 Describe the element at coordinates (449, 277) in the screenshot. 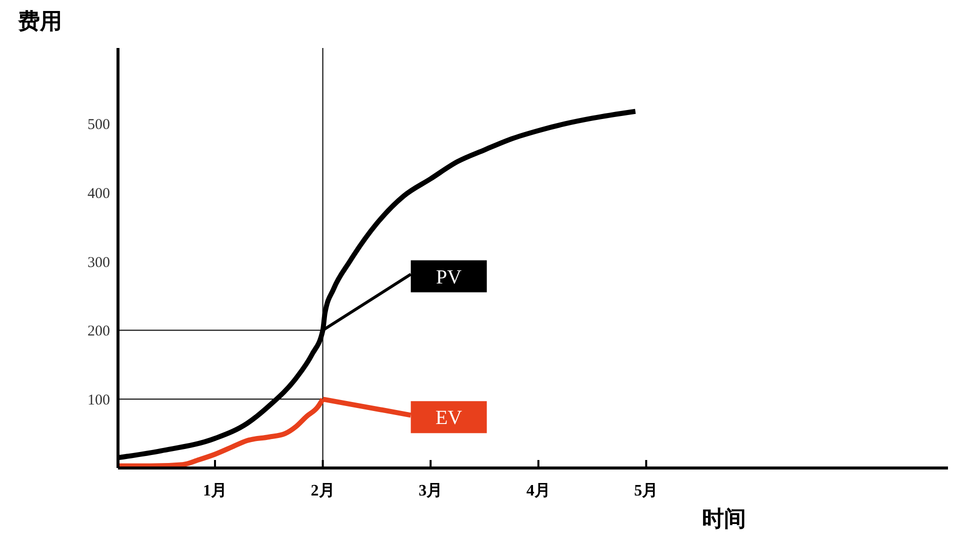

I see `text: PV` at that location.